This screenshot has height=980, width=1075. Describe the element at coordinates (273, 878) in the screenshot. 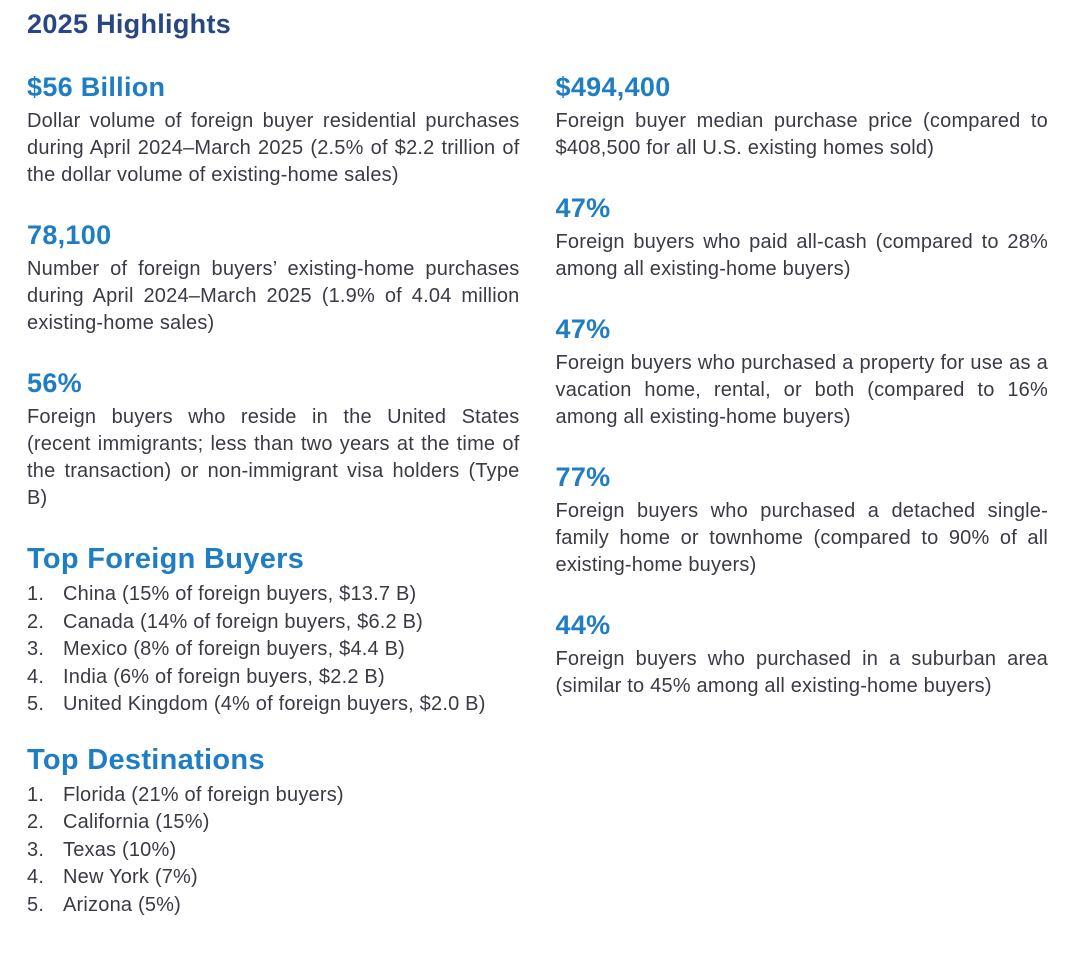

I see `list-item: 4. New York (7%)` at that location.